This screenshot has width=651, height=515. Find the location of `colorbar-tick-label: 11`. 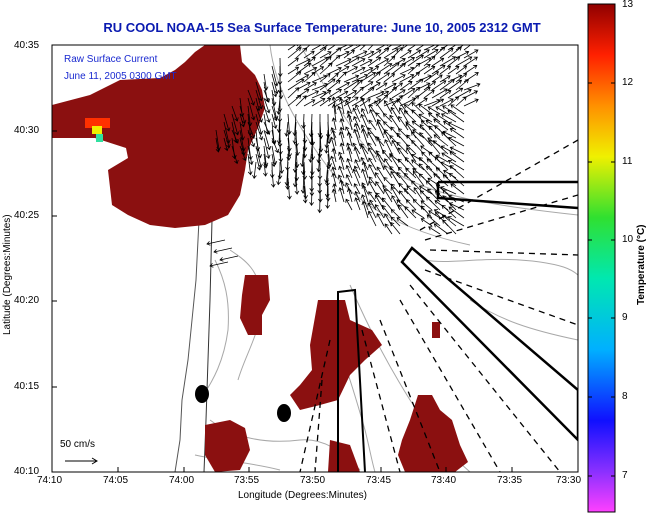

colorbar-tick-label: 11 is located at coordinates (627, 161).